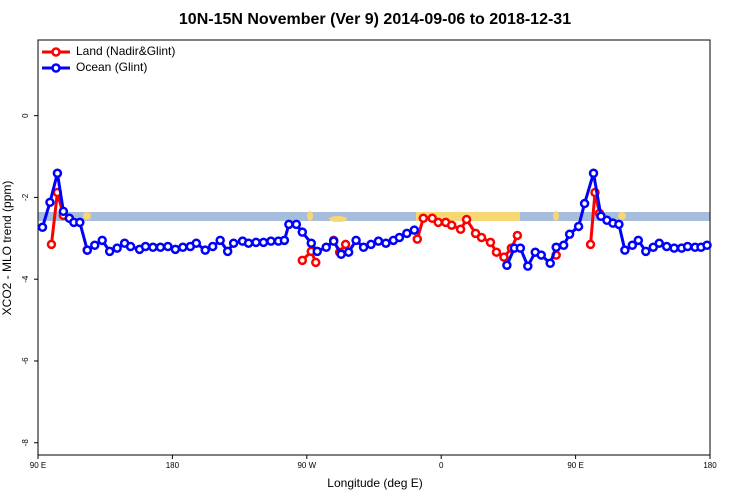 The width and height of the screenshot is (750, 500). Describe the element at coordinates (306, 465) in the screenshot. I see `x-tick-label: 90 W` at that location.